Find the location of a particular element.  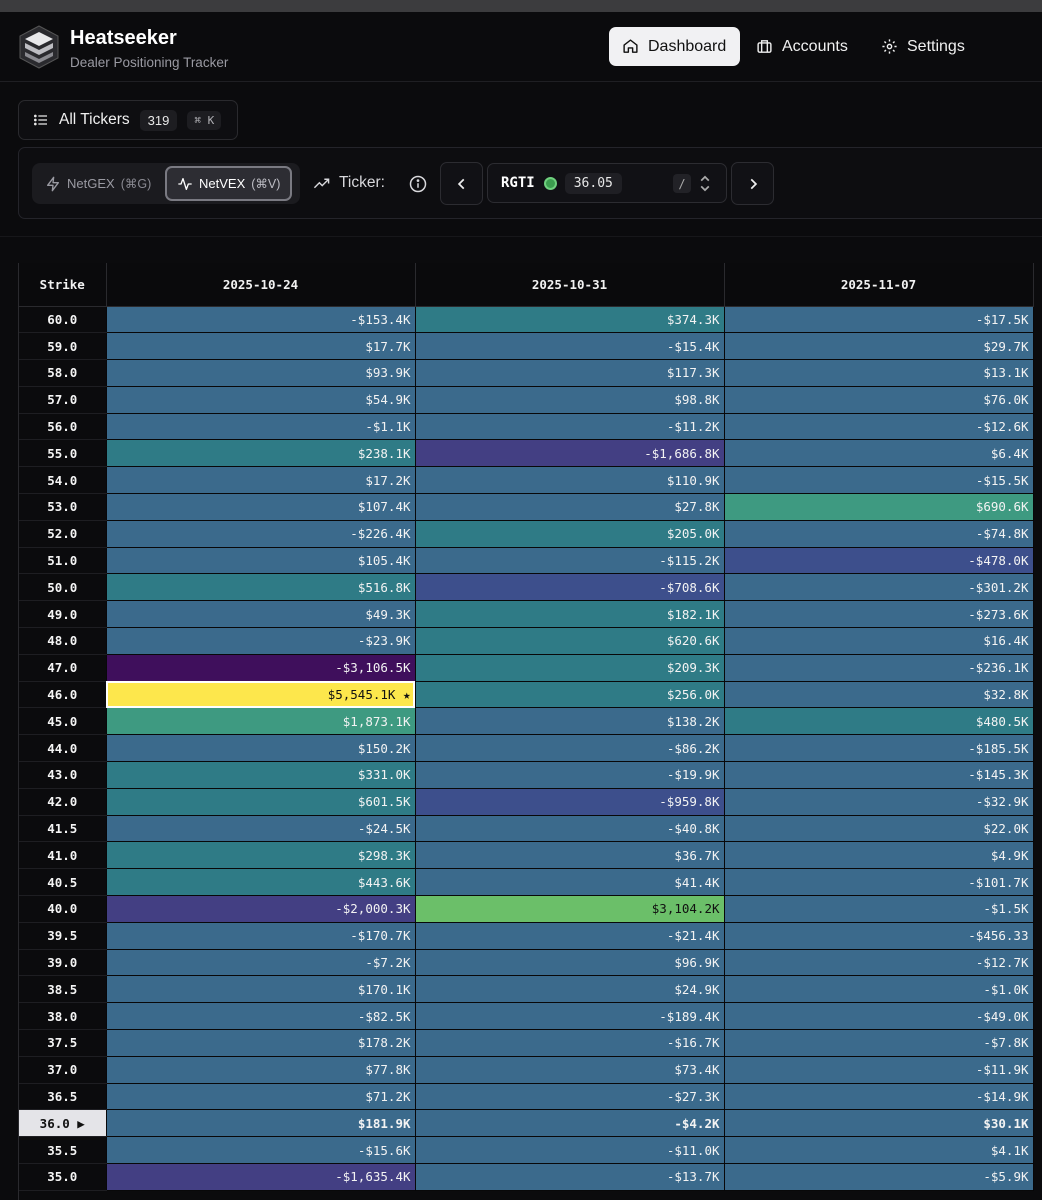

heatmap-cell: $209.3K is located at coordinates (570, 668).